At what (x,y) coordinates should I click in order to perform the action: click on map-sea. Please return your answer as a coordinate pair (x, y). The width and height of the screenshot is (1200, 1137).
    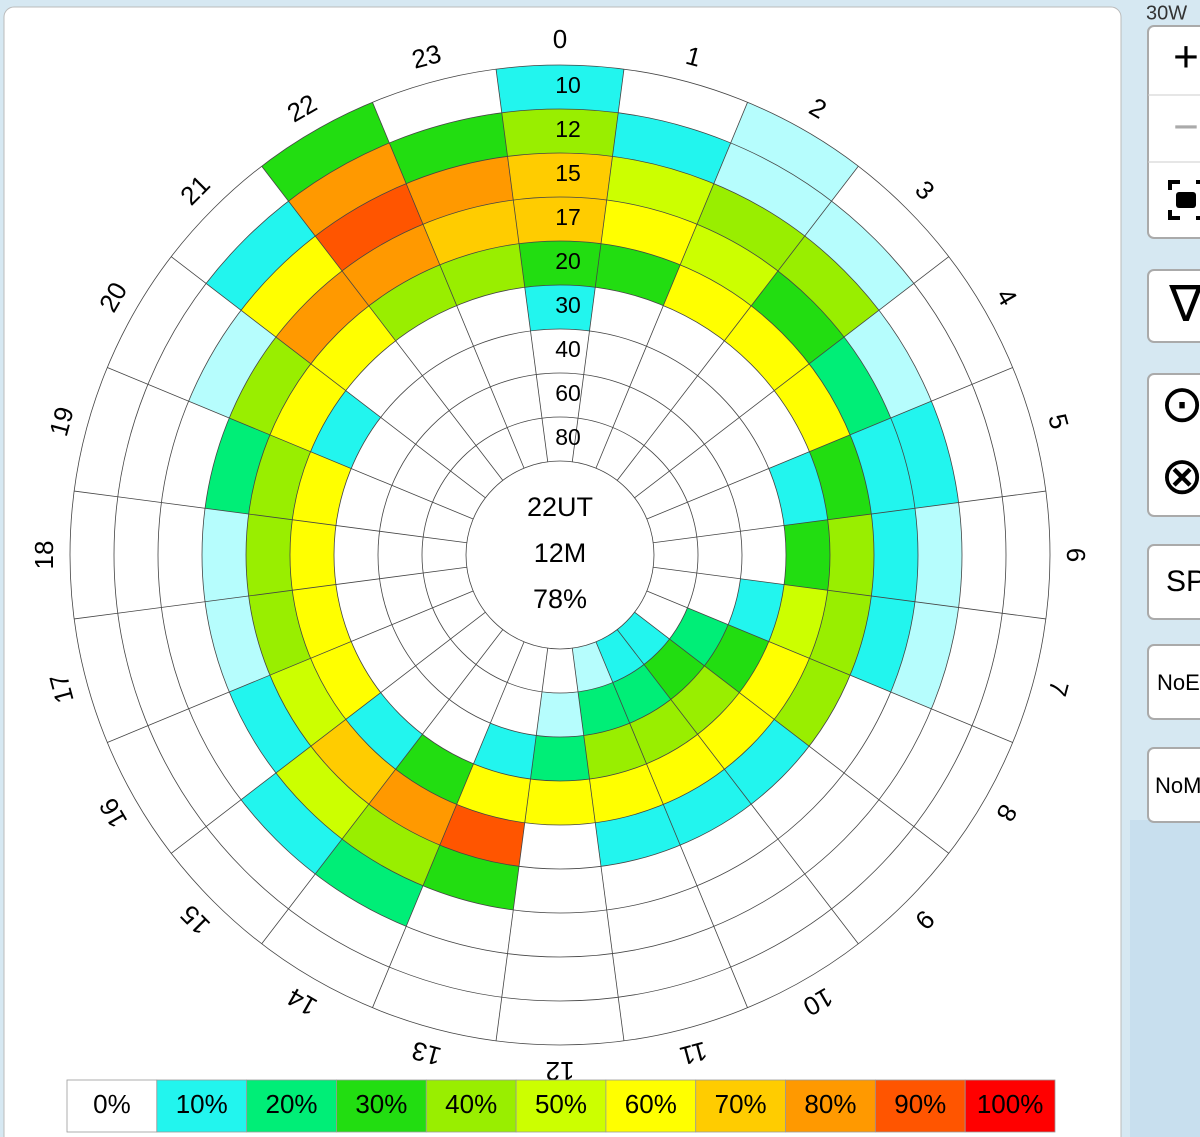
    Looking at the image, I should click on (1165, 978).